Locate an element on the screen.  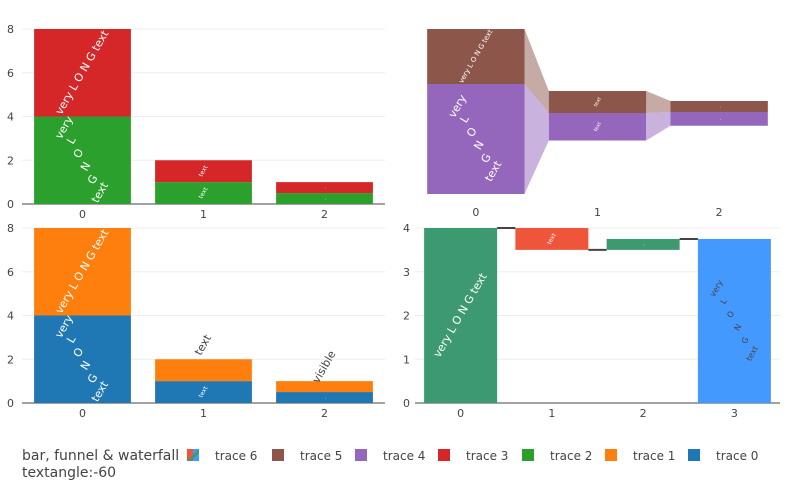
bar-data-label: text is located at coordinates (203, 345).